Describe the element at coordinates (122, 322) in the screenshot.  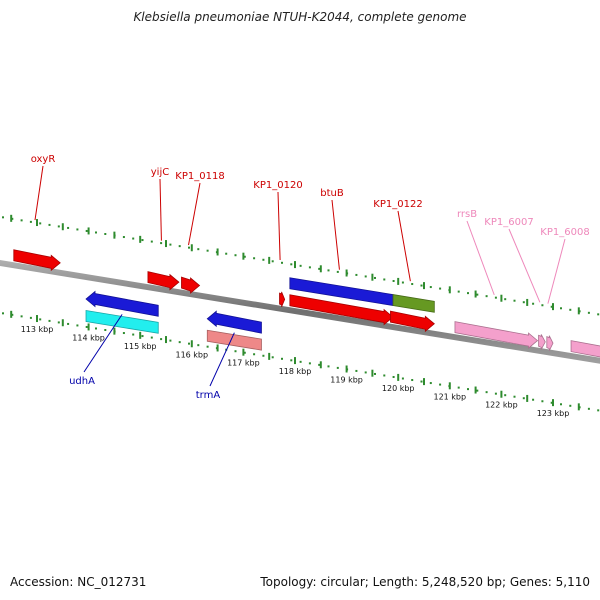
I see `gene-feature-udhA-cds` at that location.